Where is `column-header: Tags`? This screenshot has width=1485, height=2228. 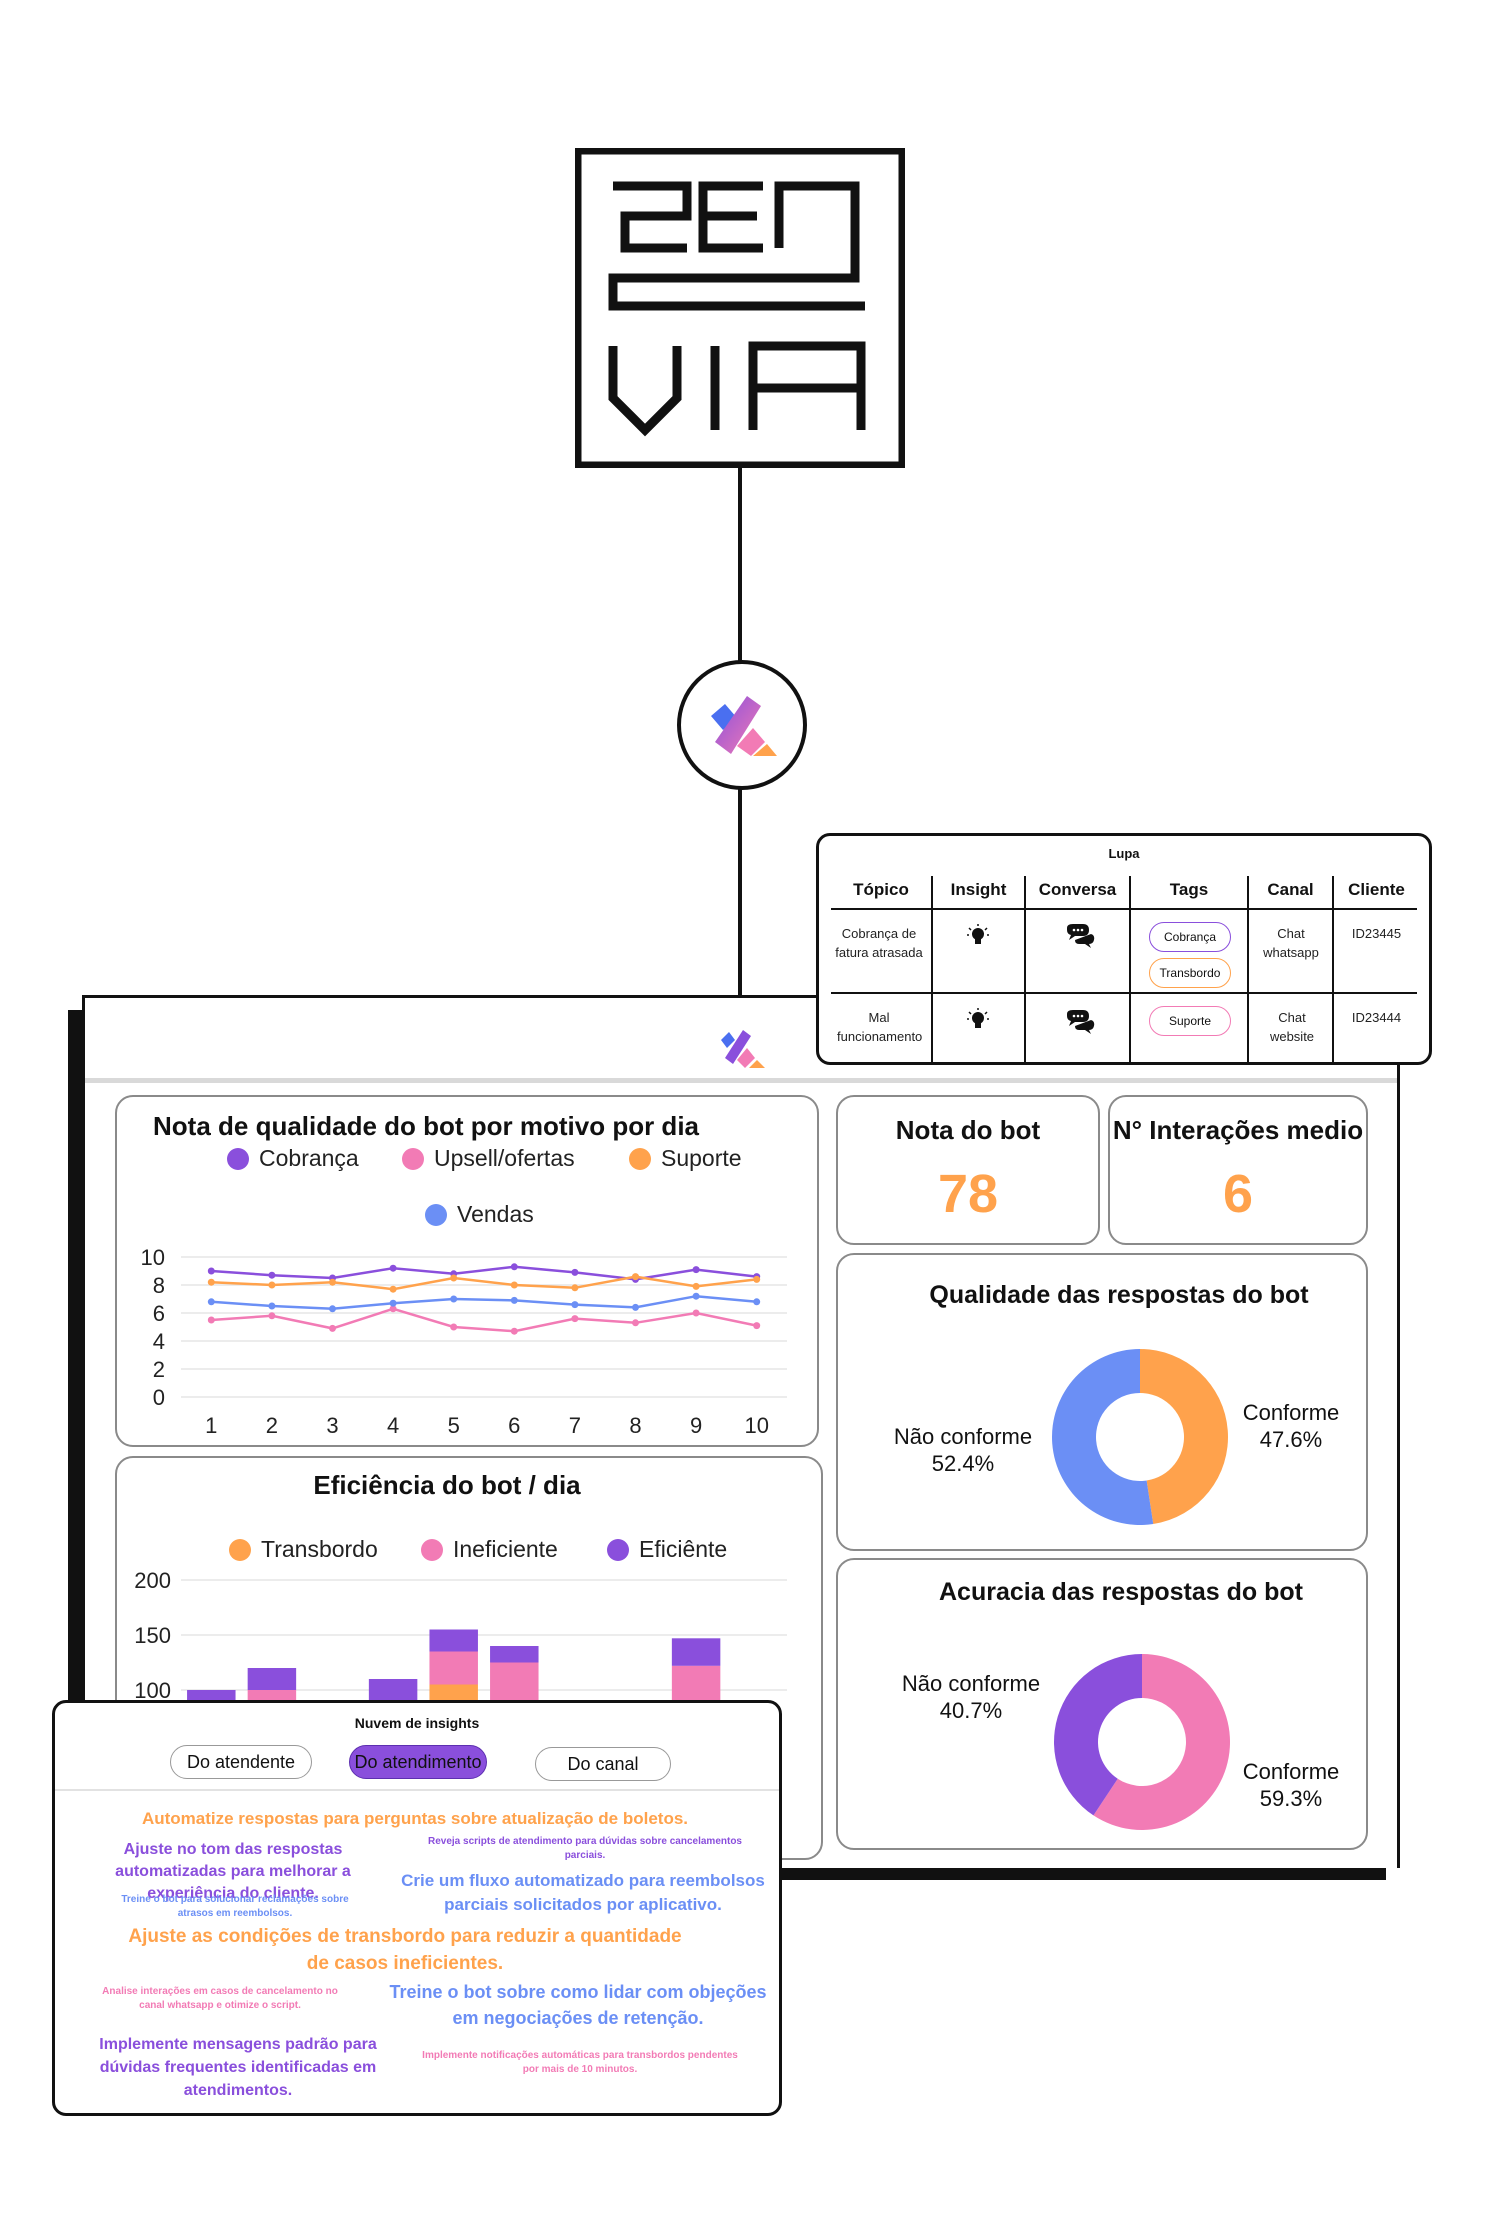 column-header: Tags is located at coordinates (1189, 889).